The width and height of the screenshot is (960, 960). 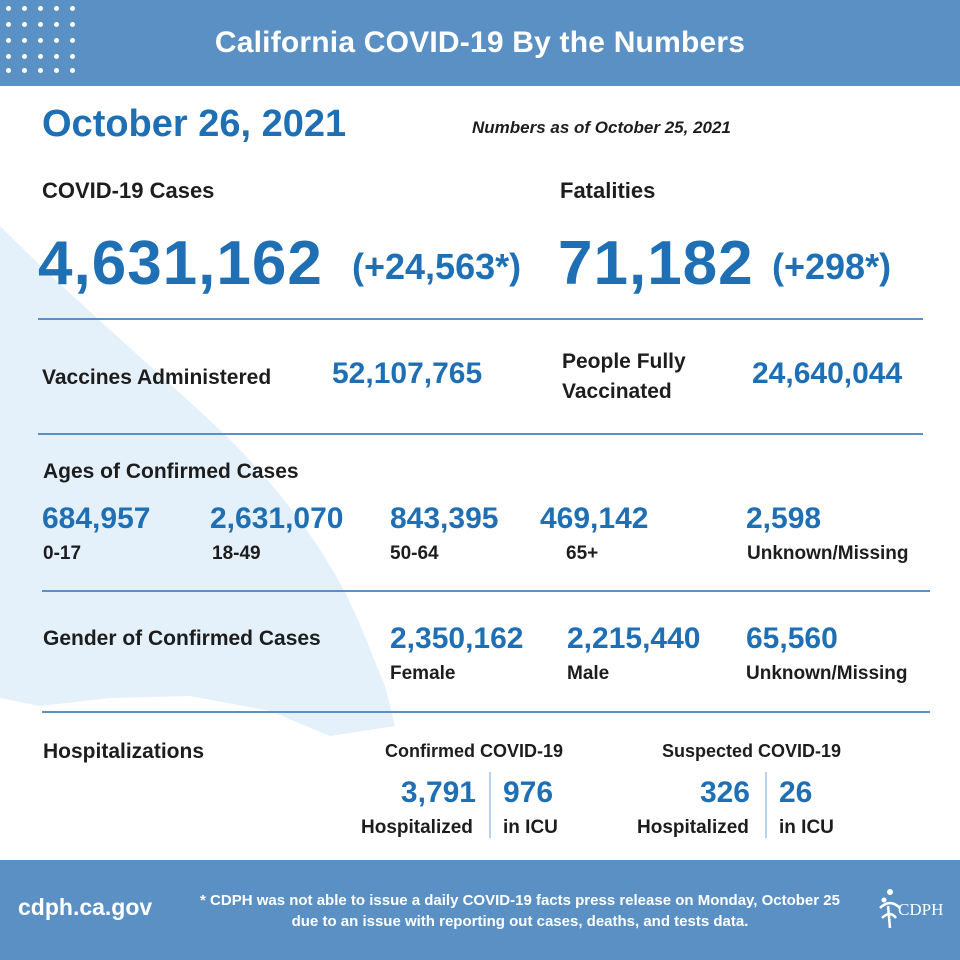 What do you see at coordinates (474, 751) in the screenshot?
I see `confirmed-covid-title: Confirmed COVID-19` at bounding box center [474, 751].